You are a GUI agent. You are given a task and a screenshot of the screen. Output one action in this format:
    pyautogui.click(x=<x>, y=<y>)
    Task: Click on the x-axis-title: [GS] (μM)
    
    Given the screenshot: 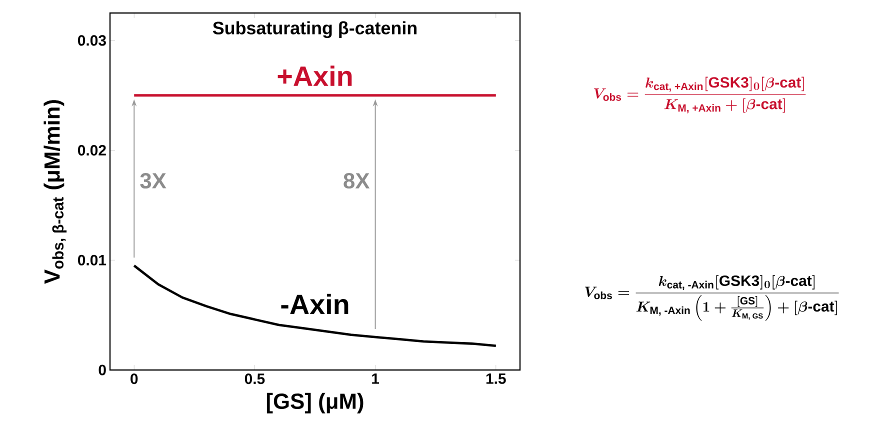 What is the action you would take?
    pyautogui.click(x=315, y=403)
    